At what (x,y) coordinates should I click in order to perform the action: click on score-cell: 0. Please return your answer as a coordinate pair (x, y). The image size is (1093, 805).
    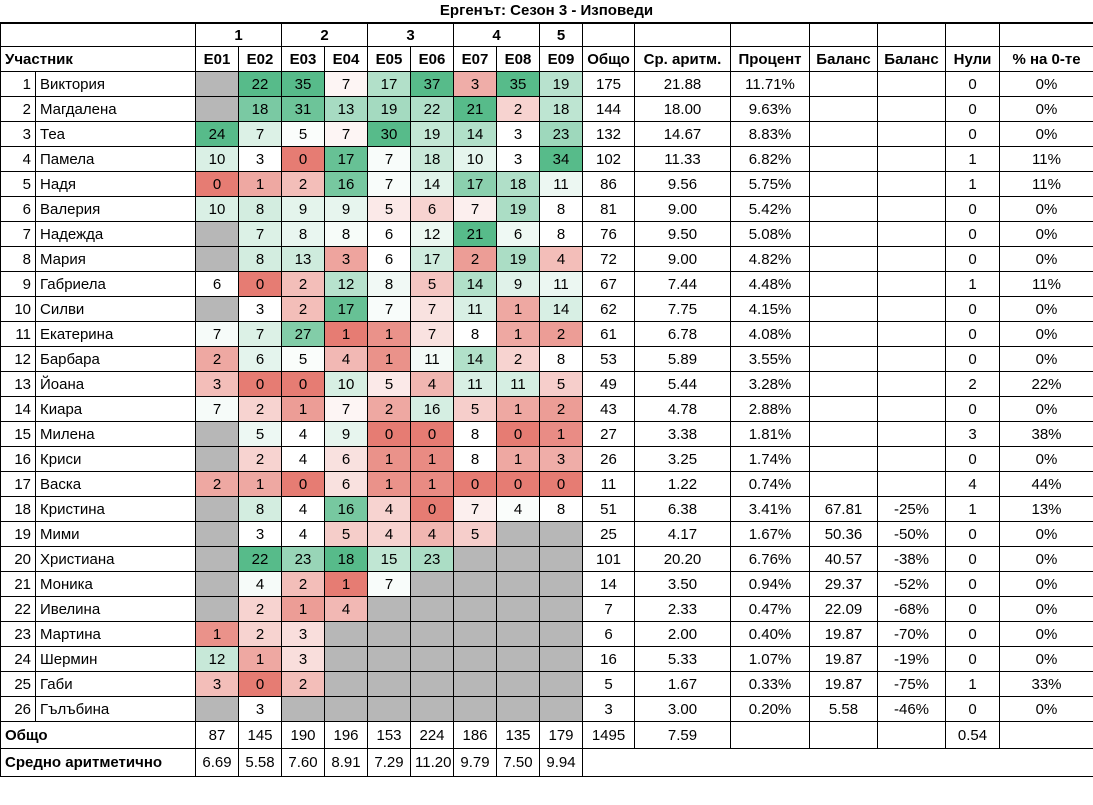
    Looking at the image, I should click on (561, 484).